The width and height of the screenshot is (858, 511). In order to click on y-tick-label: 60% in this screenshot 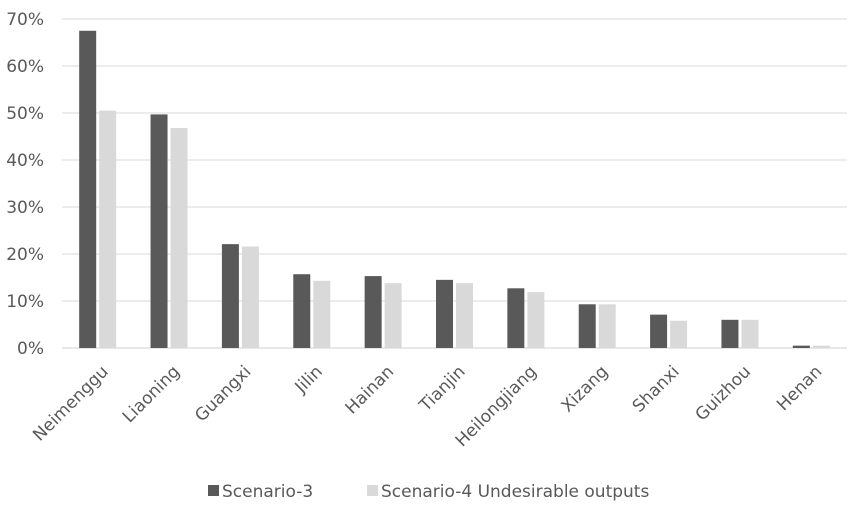, I will do `click(25, 67)`.